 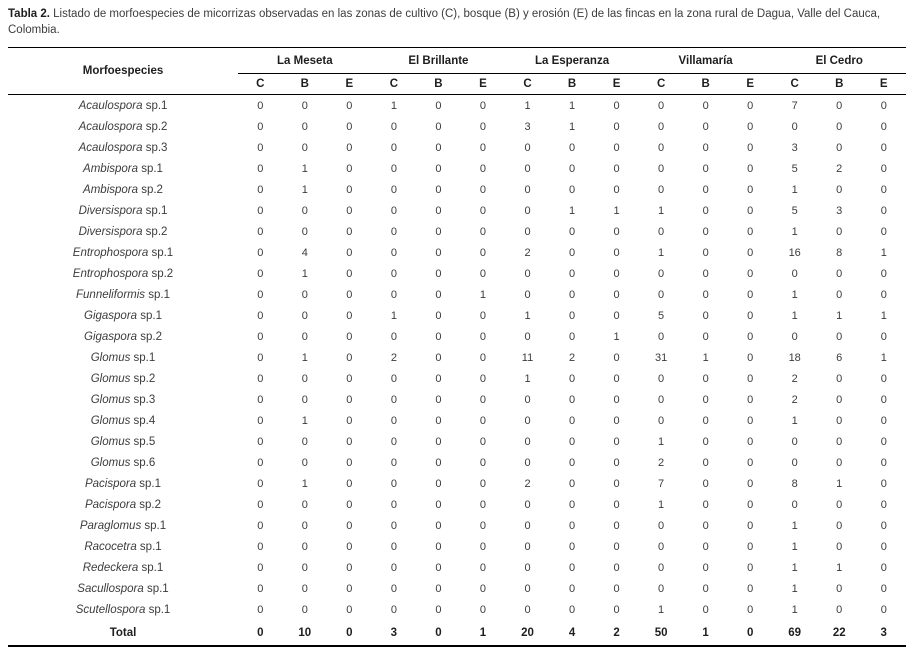 What do you see at coordinates (457, 399) in the screenshot?
I see `table-row: Glomus sp.3 0 0 0 0 0 0 0 0 0 0 0 0 2 0 0` at bounding box center [457, 399].